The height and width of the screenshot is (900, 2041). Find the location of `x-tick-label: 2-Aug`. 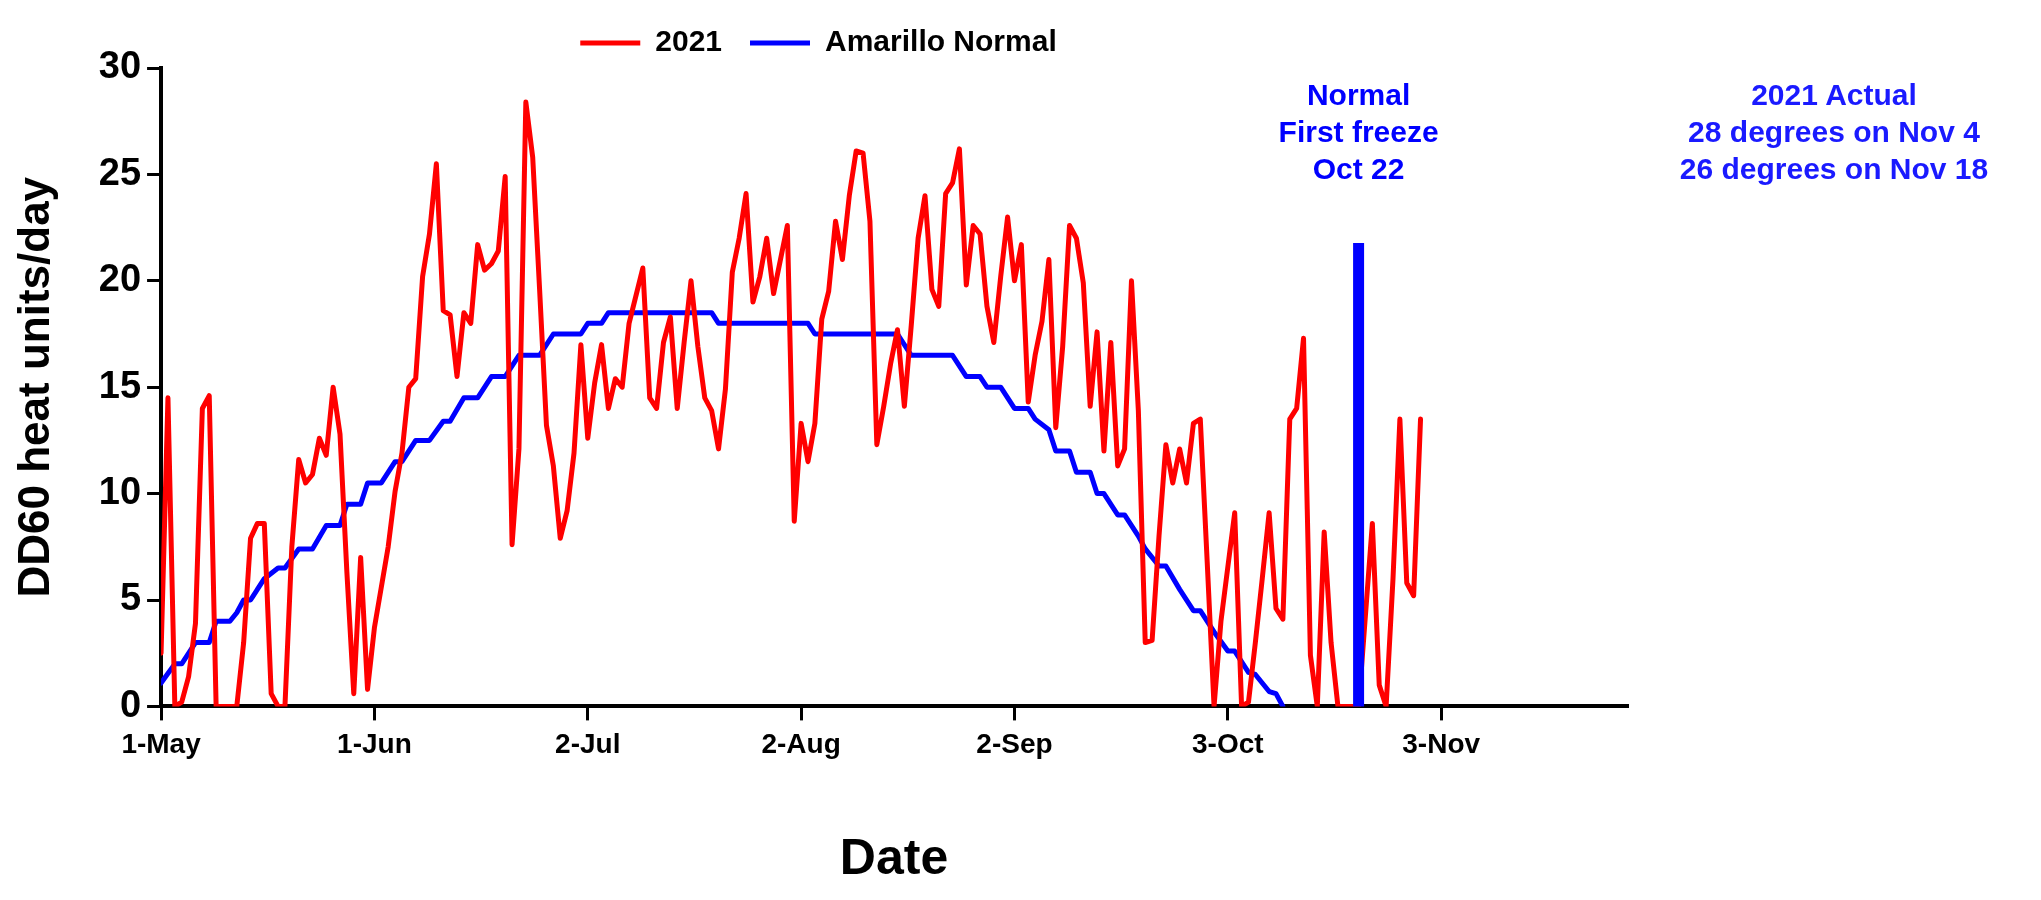

x-tick-label: 2-Aug is located at coordinates (801, 743).